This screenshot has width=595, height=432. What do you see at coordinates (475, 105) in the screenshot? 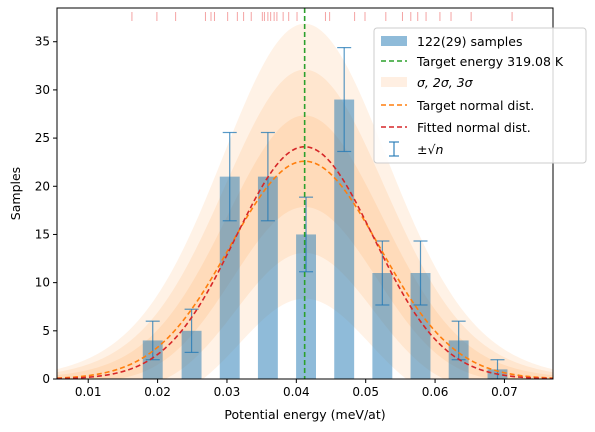
I see `legend-target-normal-label: Target normal dist.` at bounding box center [475, 105].